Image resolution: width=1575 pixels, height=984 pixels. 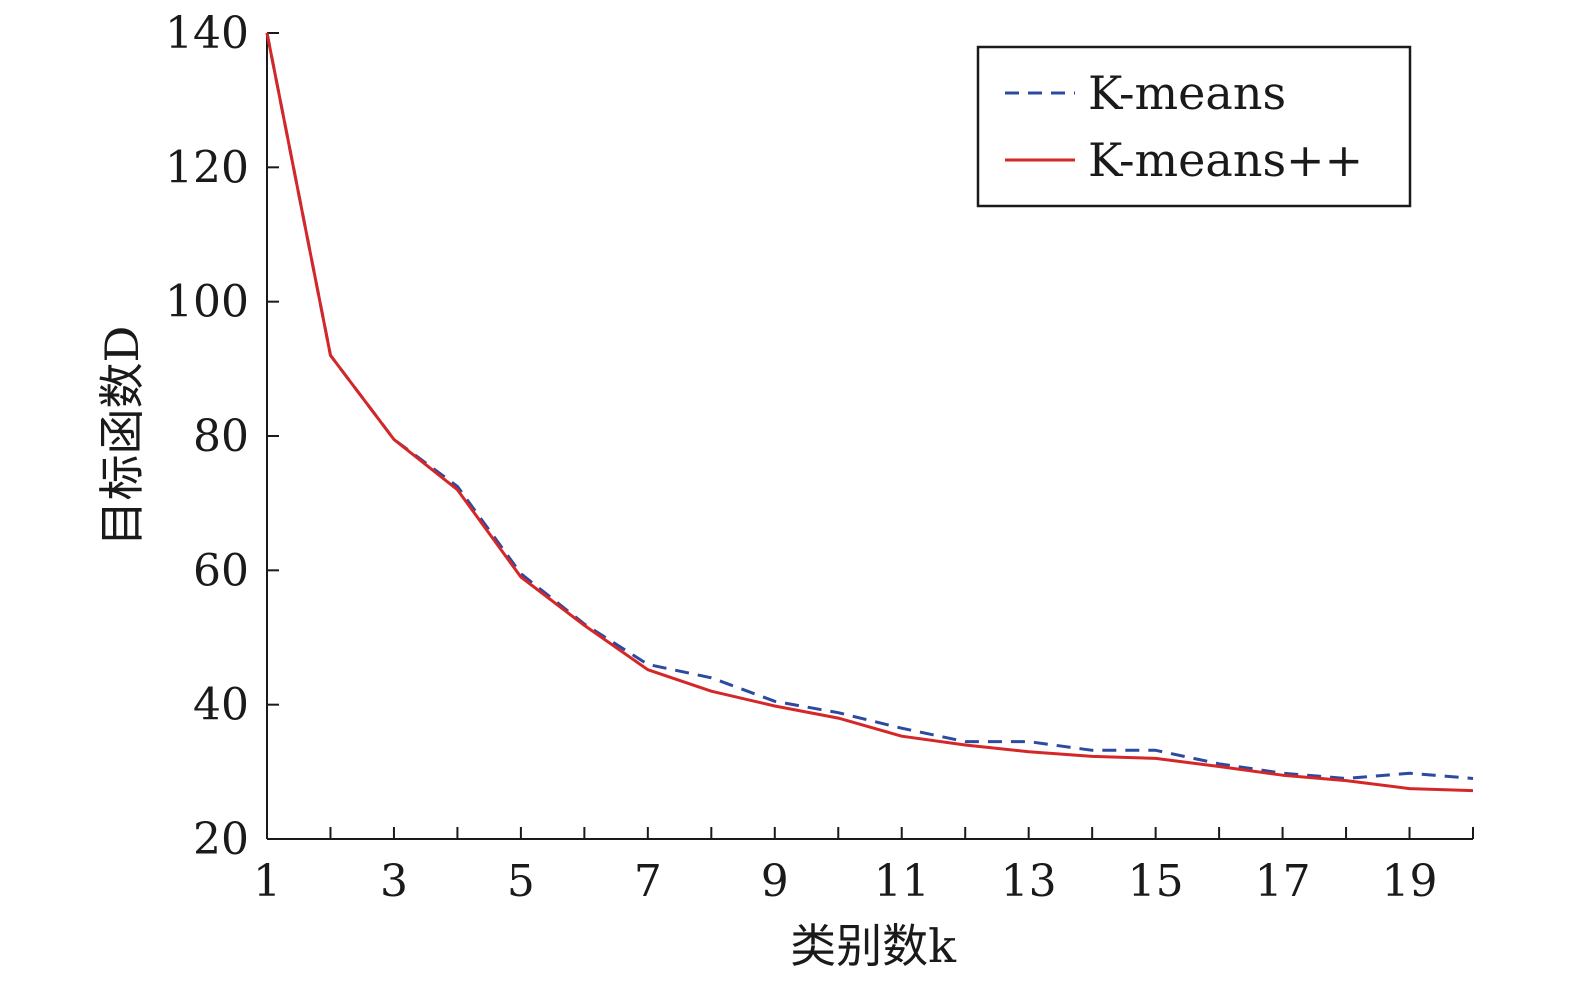 What do you see at coordinates (221, 705) in the screenshot?
I see `y-tick-label: 40` at bounding box center [221, 705].